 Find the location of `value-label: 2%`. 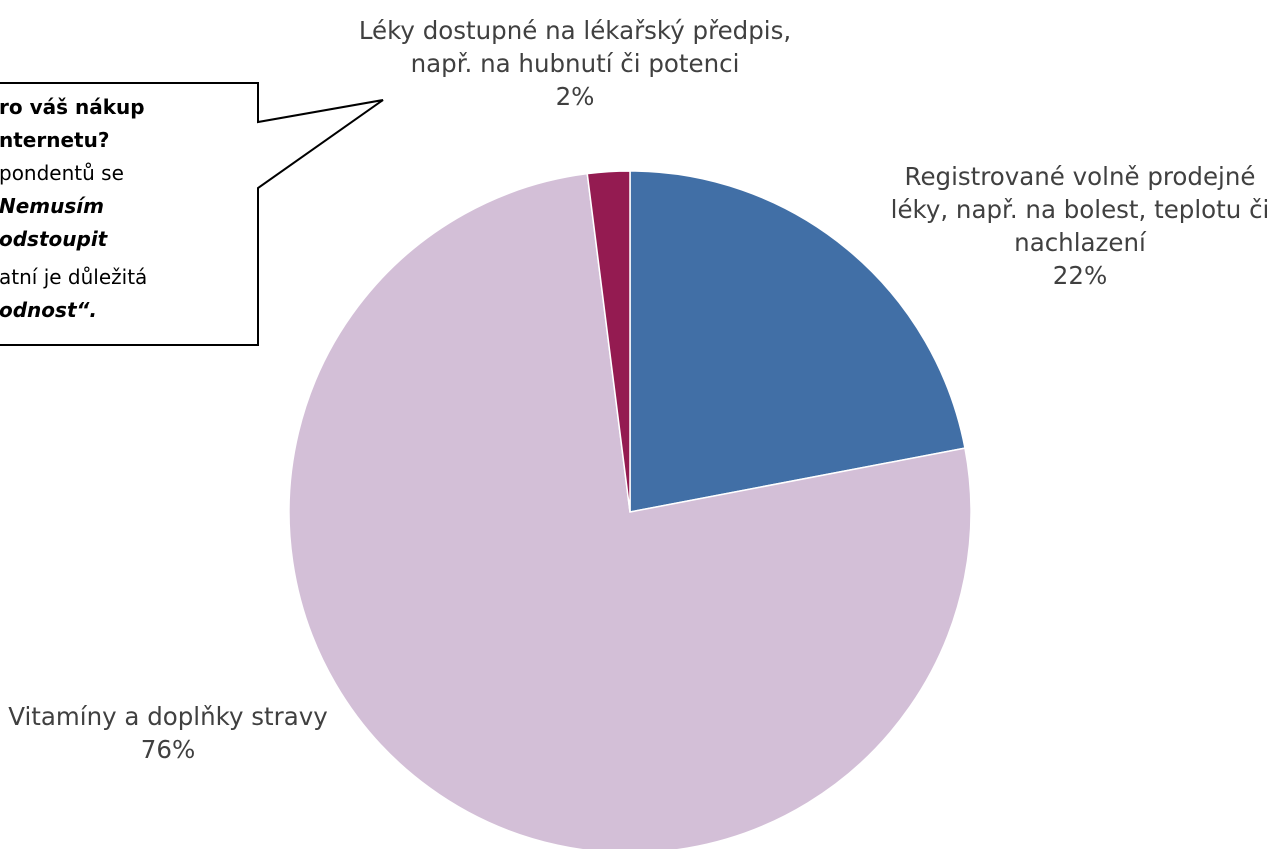

value-label: 2% is located at coordinates (575, 96).